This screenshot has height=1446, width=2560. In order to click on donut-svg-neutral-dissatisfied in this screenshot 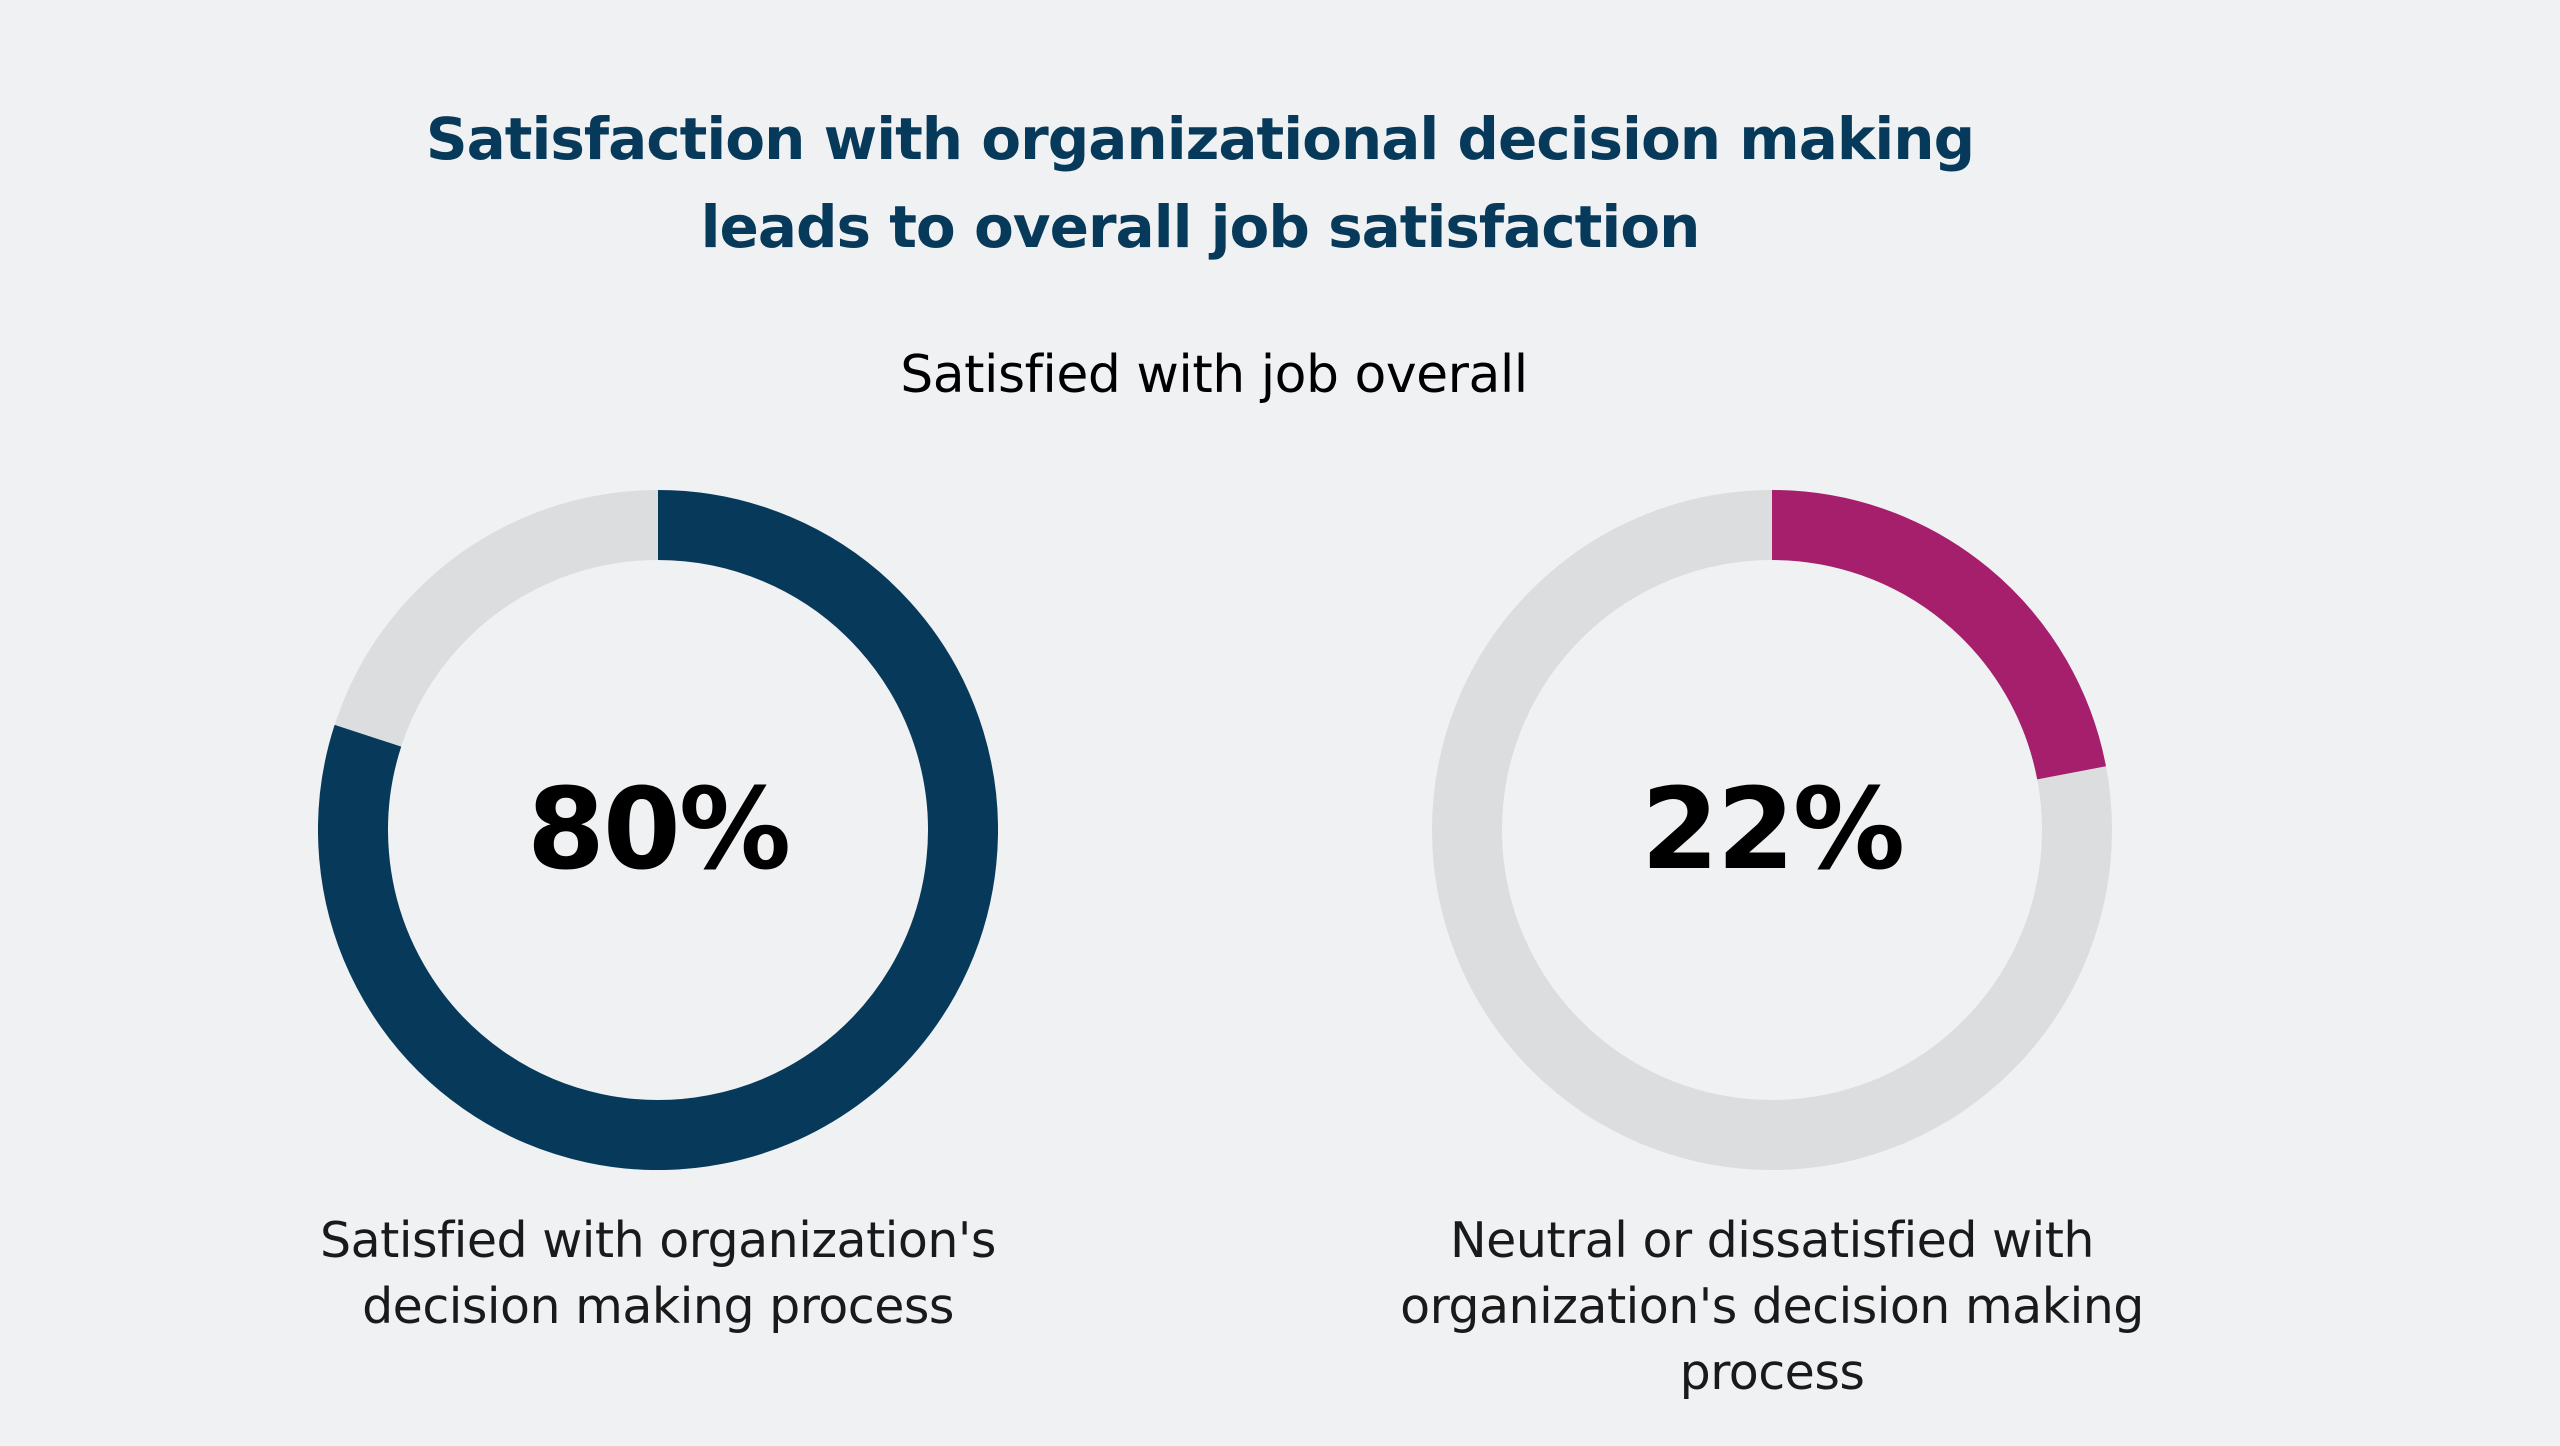, I will do `click(1772, 830)`.